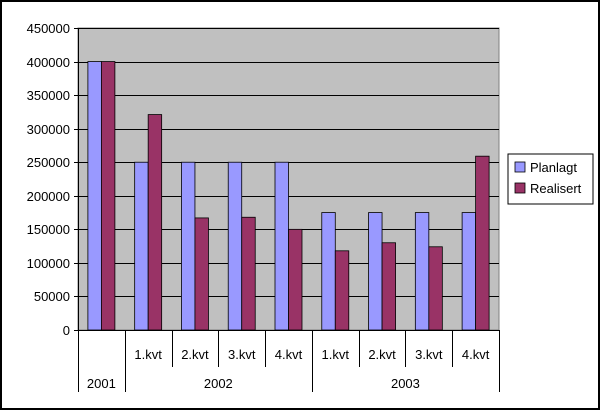 This screenshot has height=410, width=600. Describe the element at coordinates (48, 229) in the screenshot. I see `y-tick-label: 150000` at that location.